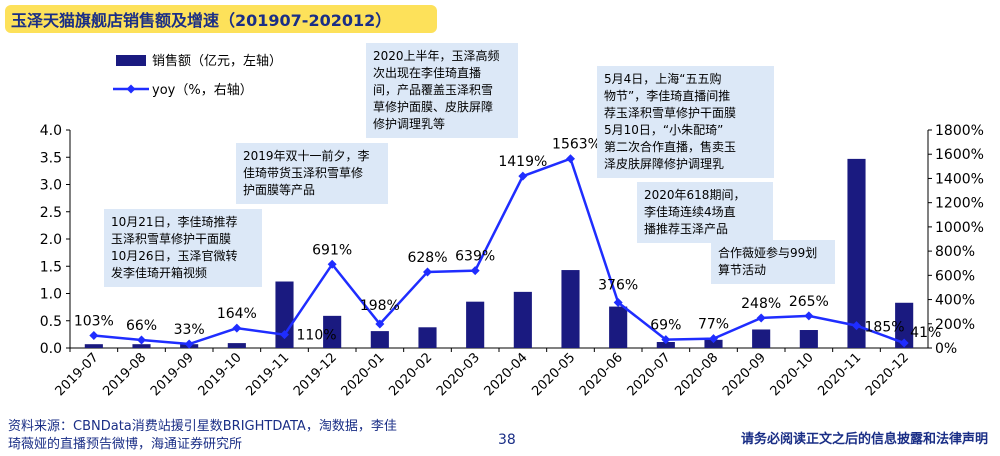 The width and height of the screenshot is (1000, 456). I want to click on yoy-data-label: 103%, so click(94, 322).